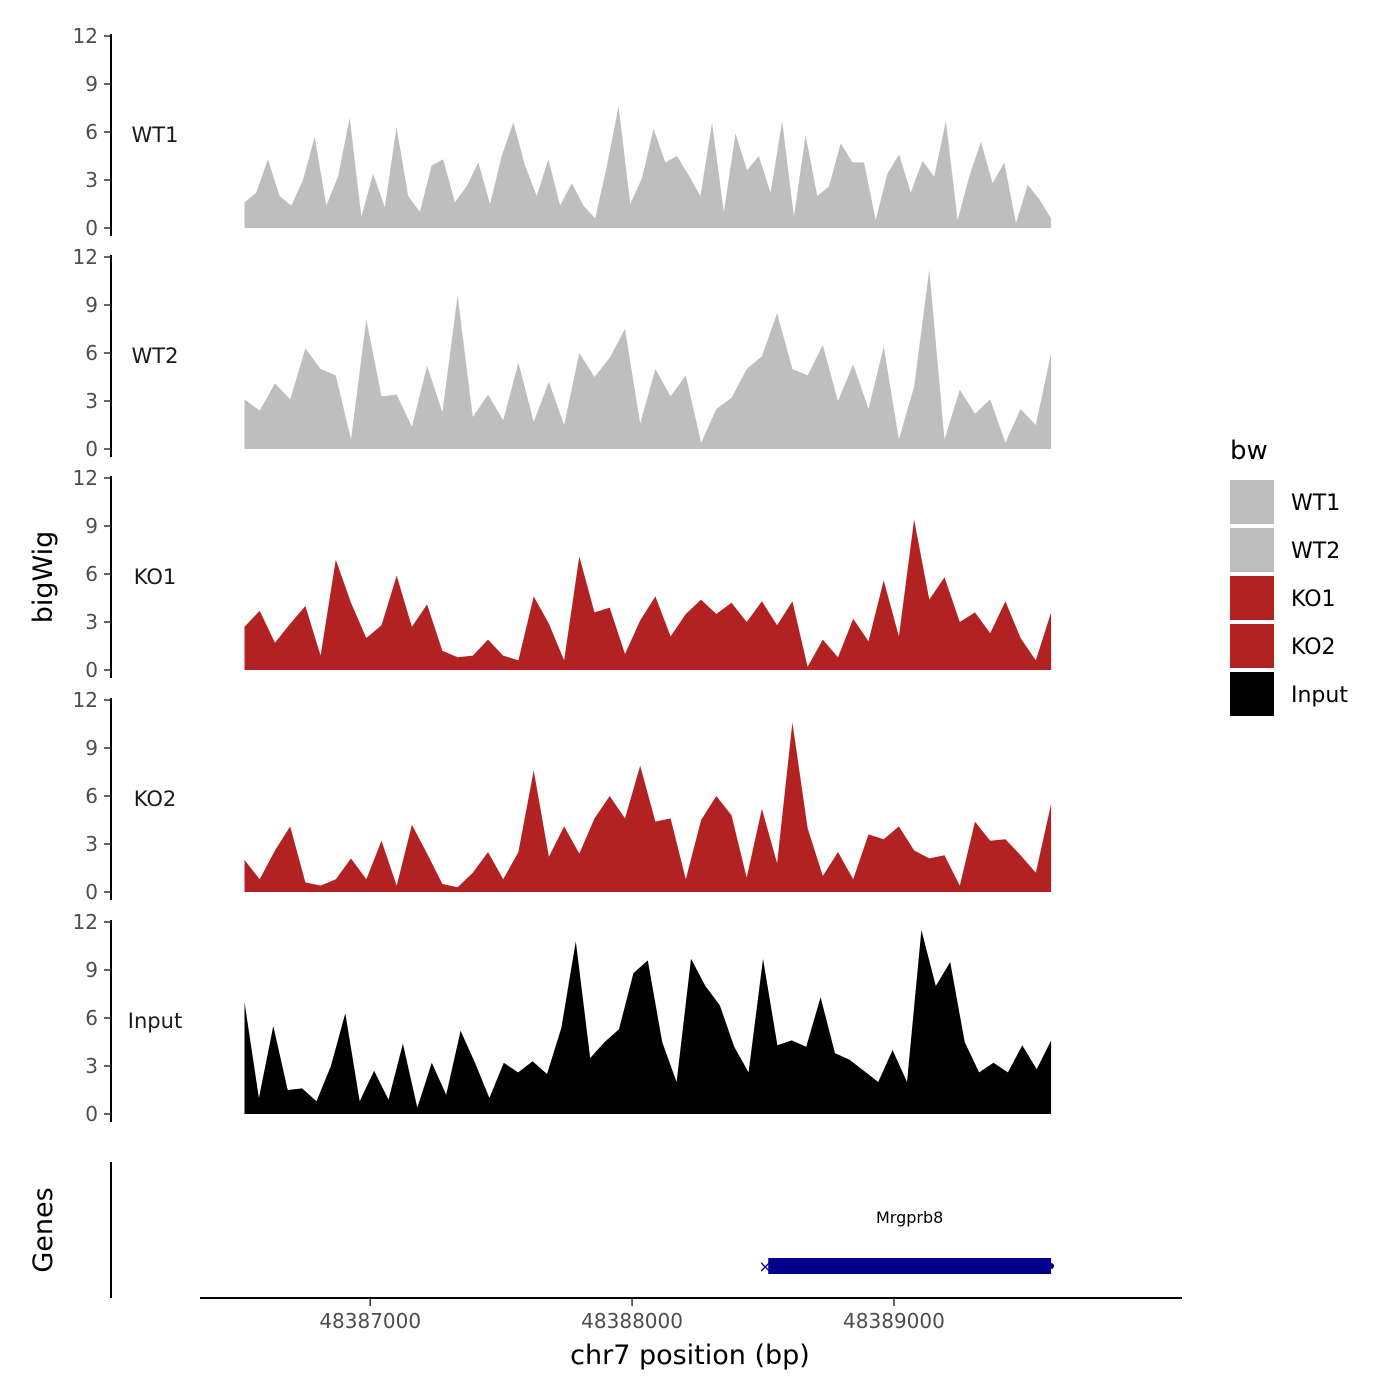  I want to click on gene-body, so click(910, 1266).